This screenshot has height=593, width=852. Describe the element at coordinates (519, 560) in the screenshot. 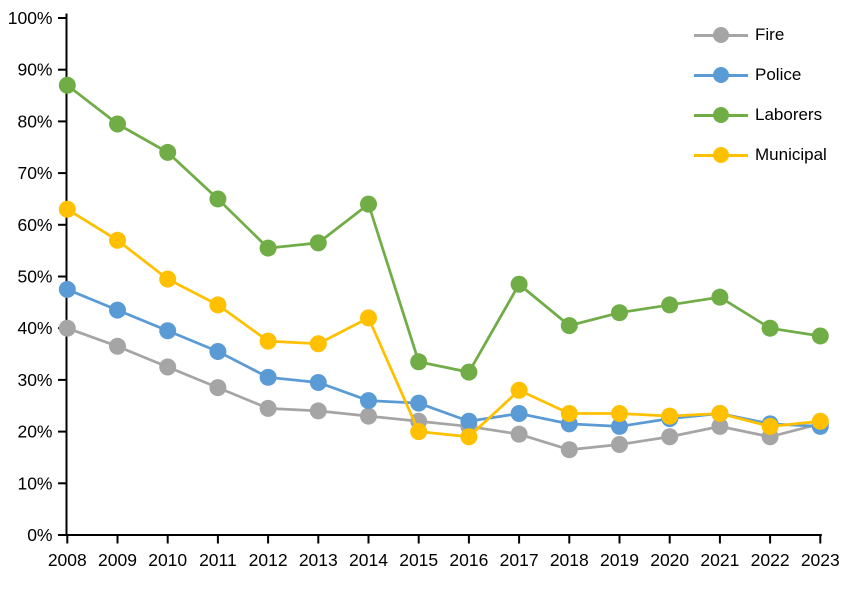

I see `x-axis-tick-label: 2017` at that location.